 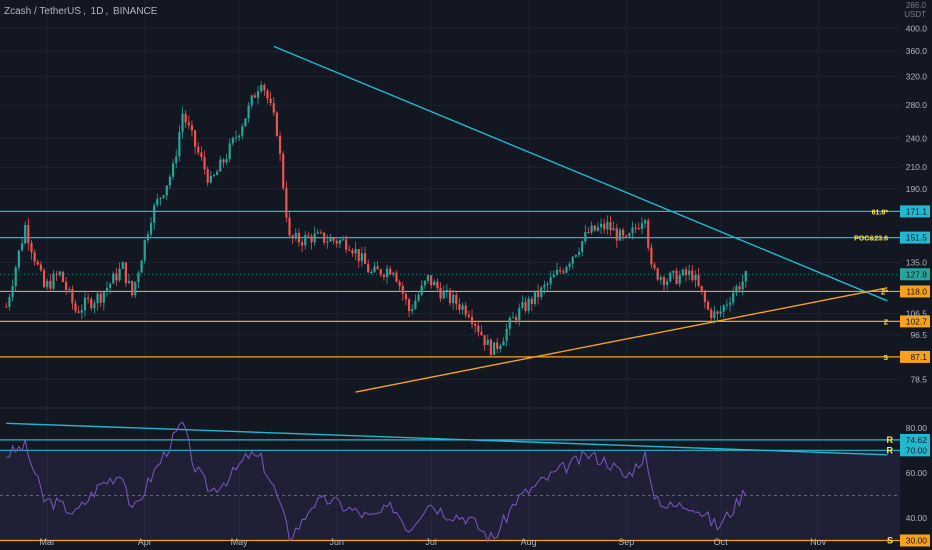 What do you see at coordinates (917, 262) in the screenshot?
I see `y-tick-label: 135.0` at bounding box center [917, 262].